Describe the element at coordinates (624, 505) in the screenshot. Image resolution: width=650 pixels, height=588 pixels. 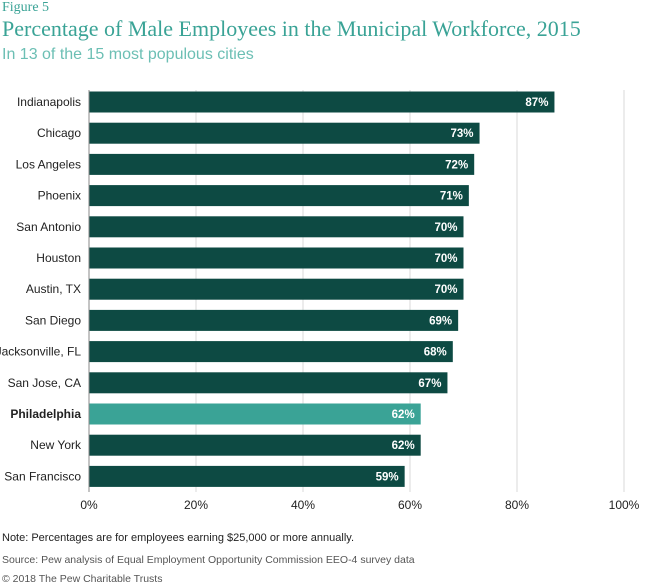
I see `x-tick-label: 100%` at that location.